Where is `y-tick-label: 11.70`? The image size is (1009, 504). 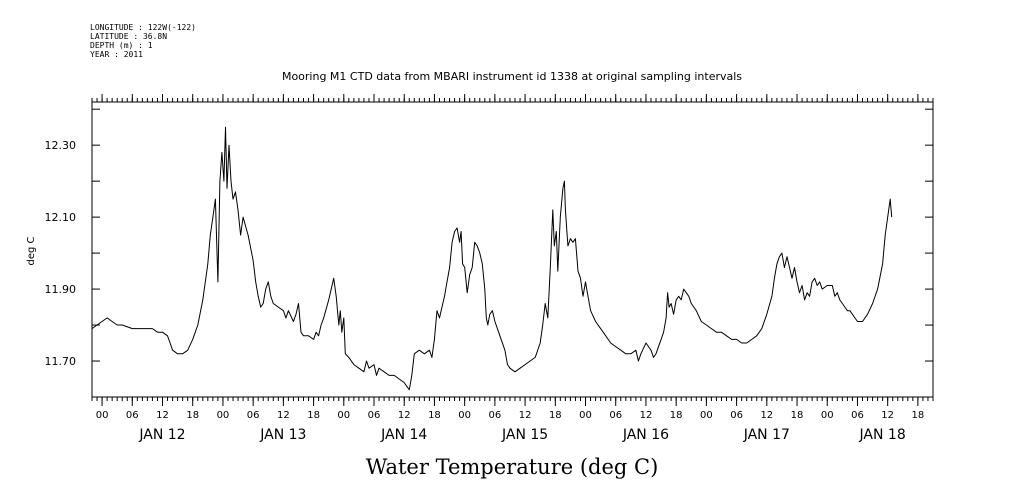
y-tick-label: 11.70 is located at coordinates (61, 361).